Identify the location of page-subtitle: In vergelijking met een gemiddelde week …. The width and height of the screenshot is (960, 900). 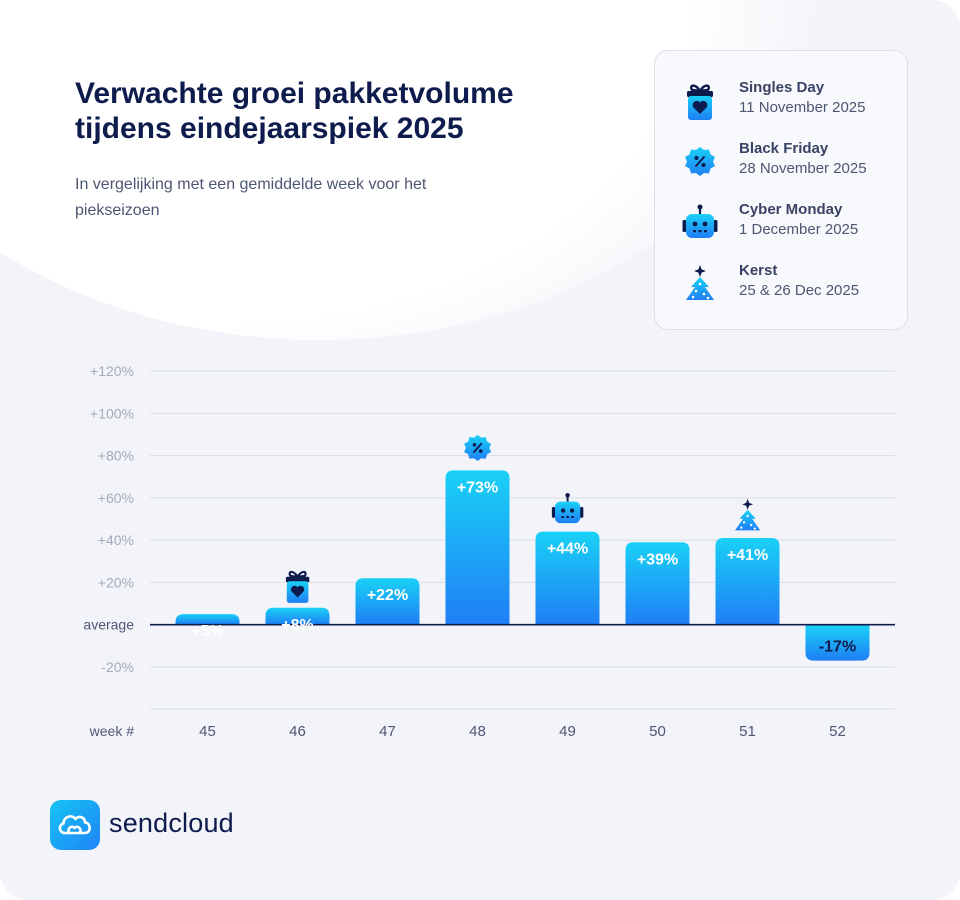
(251, 197).